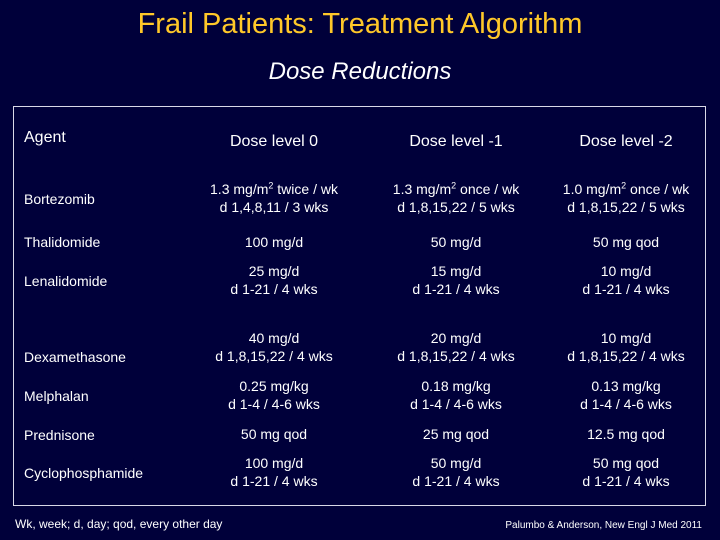  Describe the element at coordinates (456, 338) in the screenshot. I see `cell-line: 20 mg/d` at that location.